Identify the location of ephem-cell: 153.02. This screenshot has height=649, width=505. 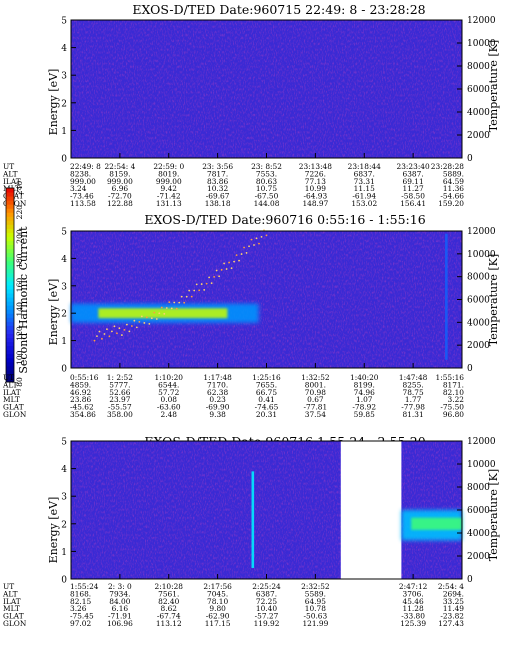
(364, 203).